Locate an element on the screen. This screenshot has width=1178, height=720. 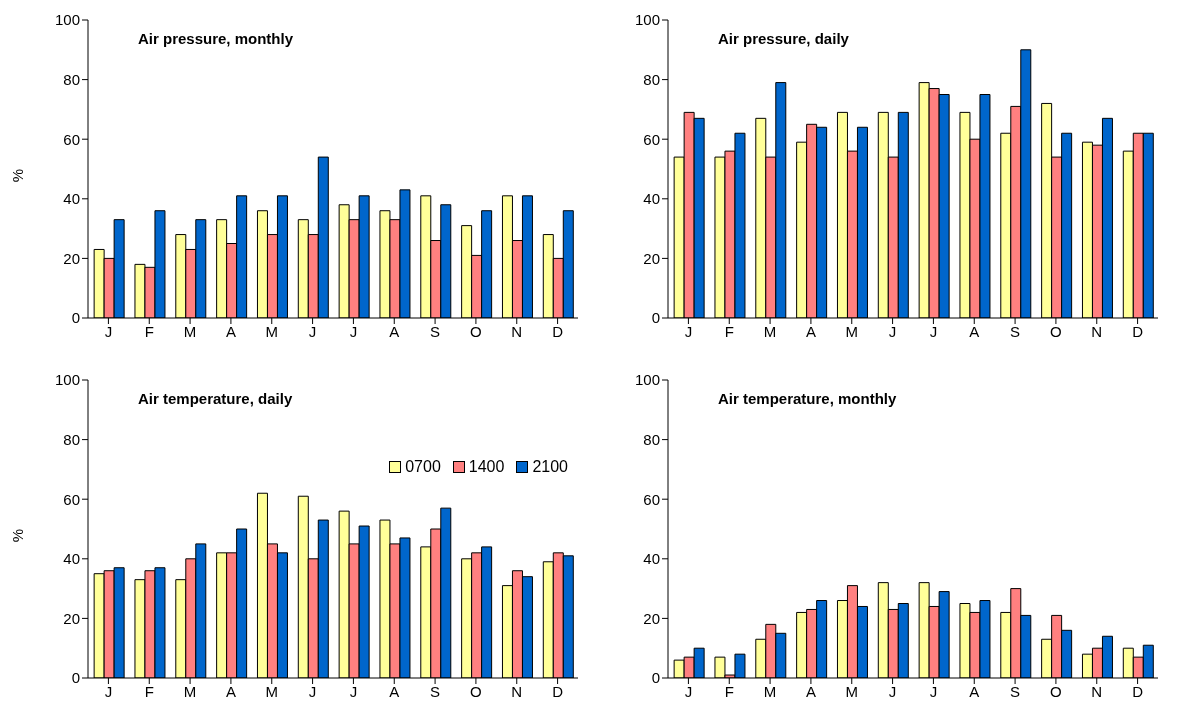
legend-label: 1400 is located at coordinates (486, 467).